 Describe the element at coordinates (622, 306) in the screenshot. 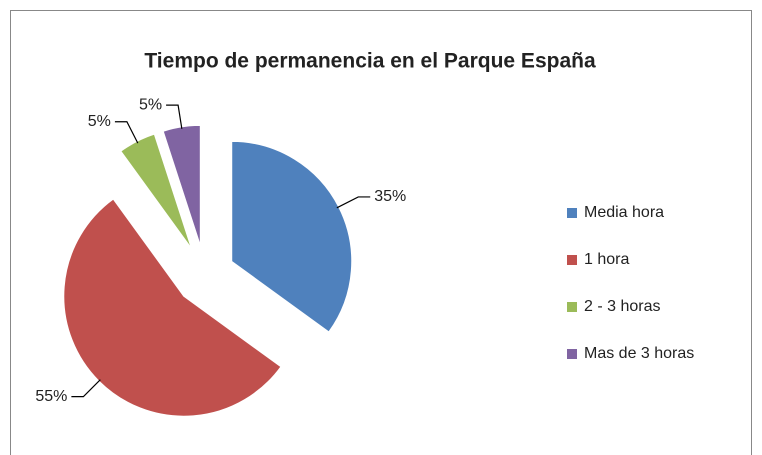

I see `legend-label: 2 - 3 horas` at that location.